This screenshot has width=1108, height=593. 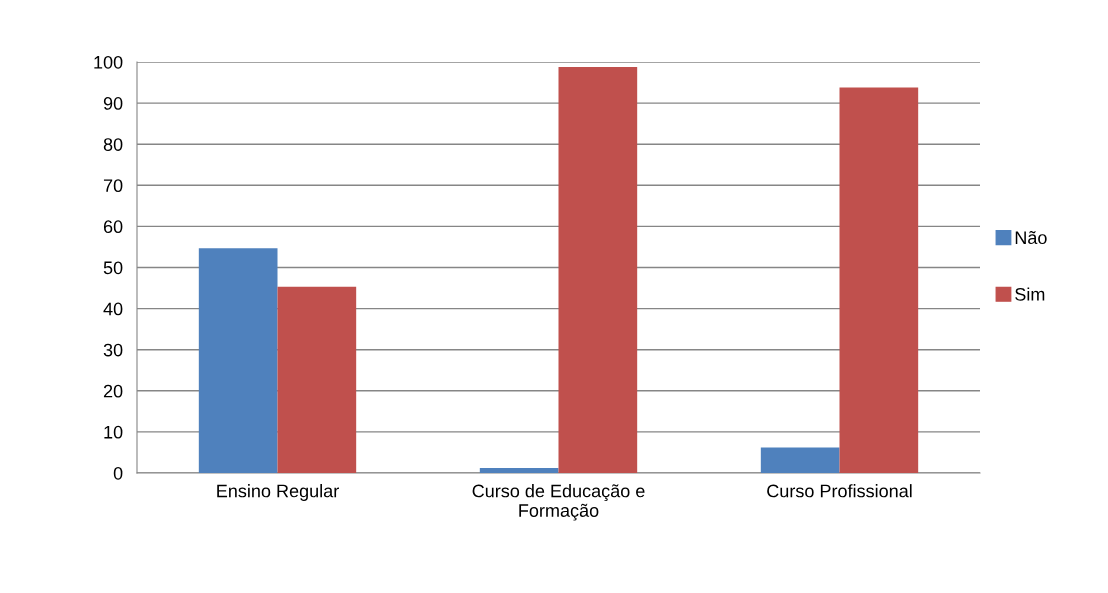 I want to click on y-tick-label: 30, so click(x=113, y=350).